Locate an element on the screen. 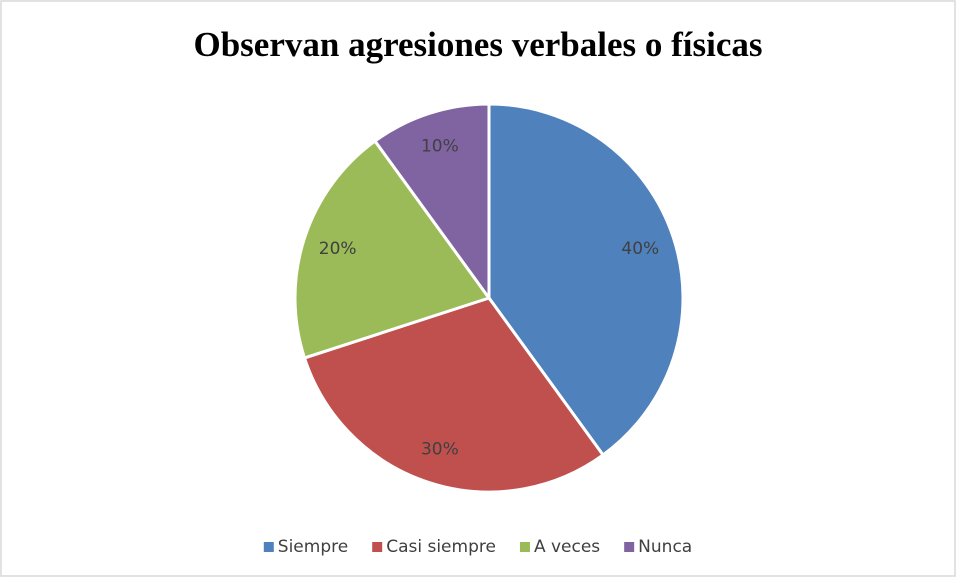 Image resolution: width=956 pixels, height=577 pixels. data-label: 20% is located at coordinates (338, 249).